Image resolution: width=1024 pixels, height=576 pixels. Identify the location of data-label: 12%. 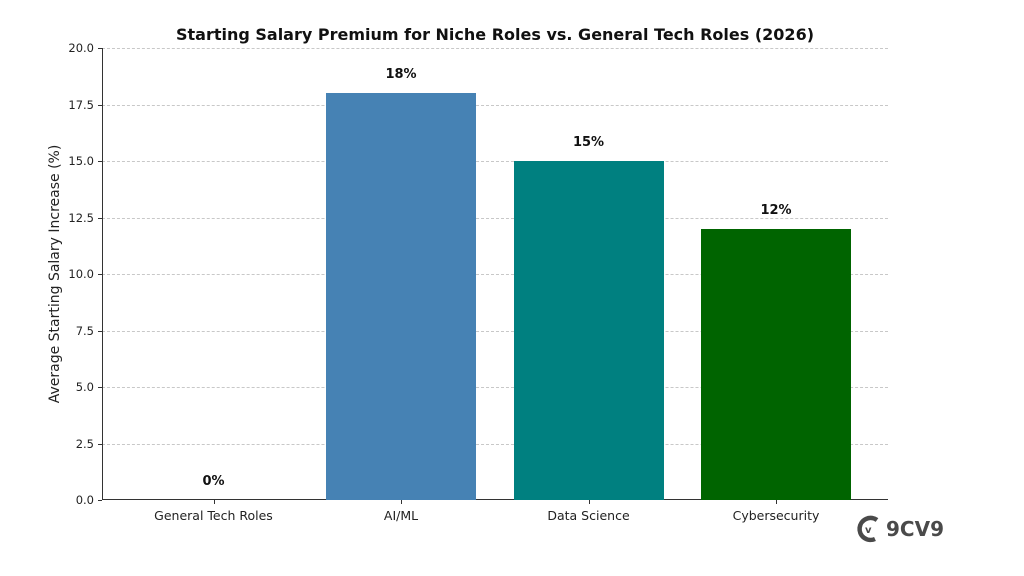
(776, 210).